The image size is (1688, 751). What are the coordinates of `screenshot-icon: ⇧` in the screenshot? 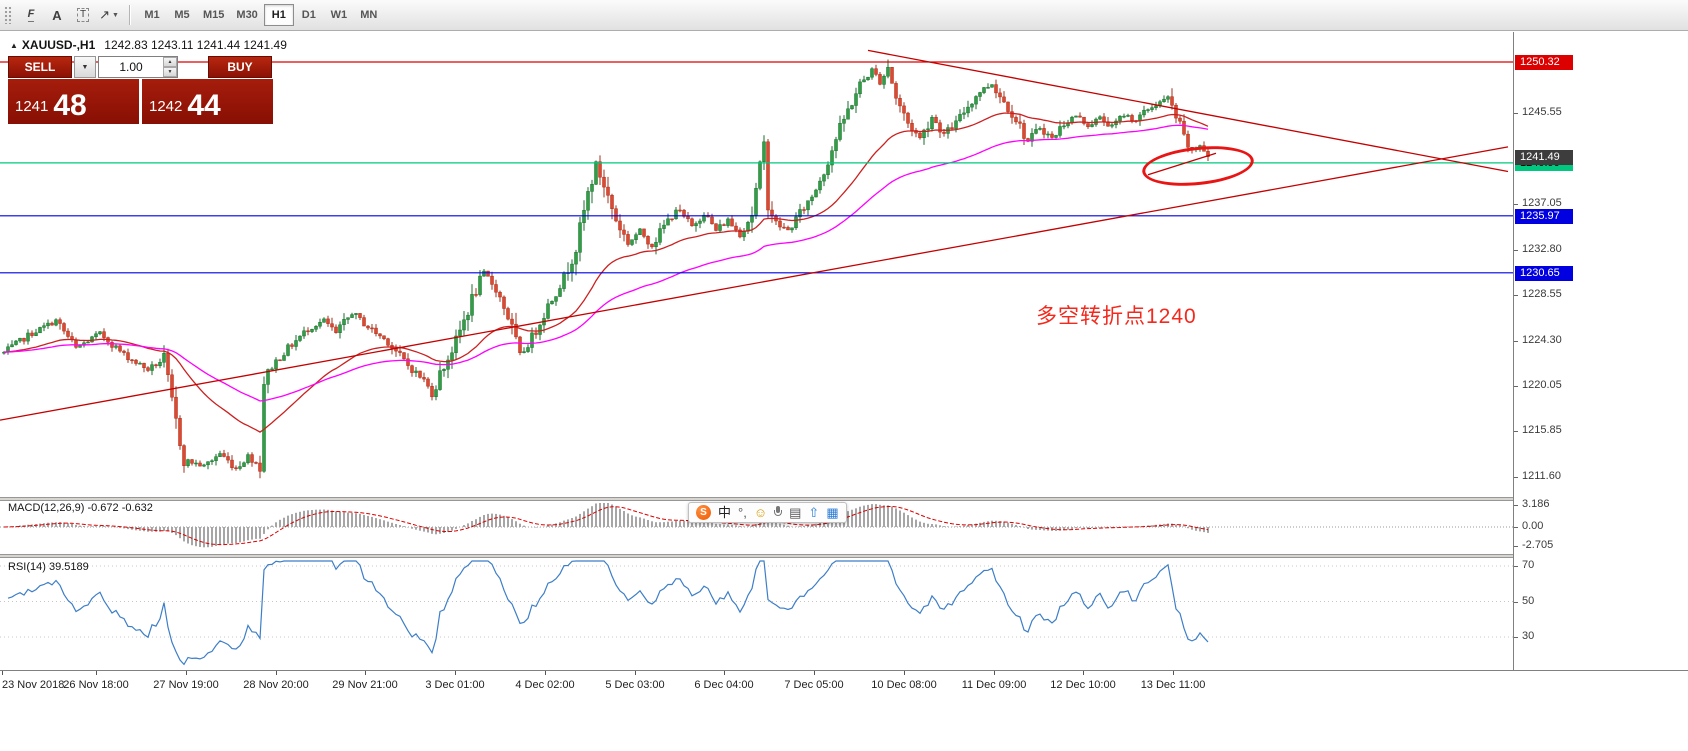 It's located at (814, 512).